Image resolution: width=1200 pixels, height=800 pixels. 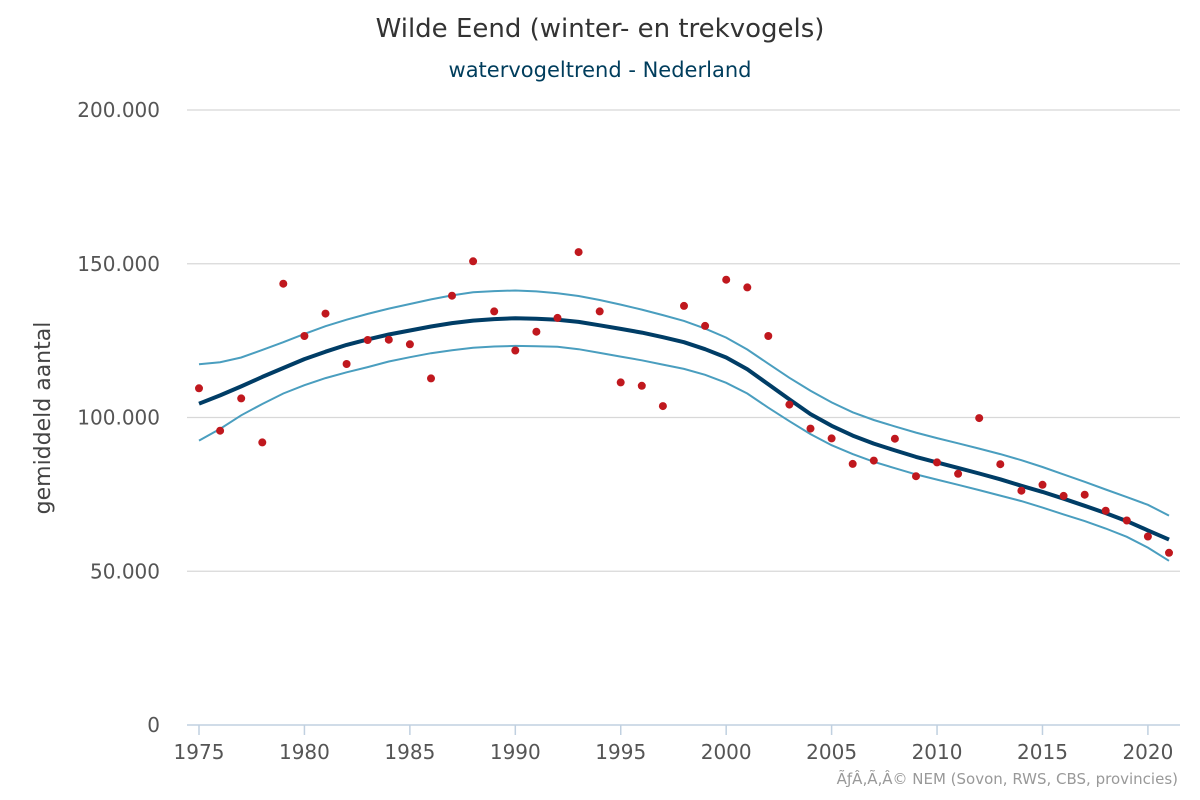 I want to click on x-tick-label: 2000, so click(x=726, y=752).